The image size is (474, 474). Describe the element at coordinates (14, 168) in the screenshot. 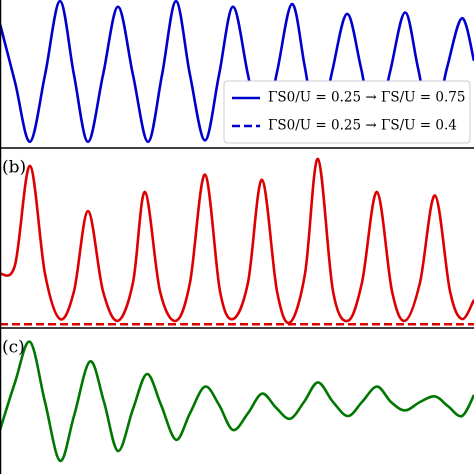

I see `panel-label: (b)` at that location.